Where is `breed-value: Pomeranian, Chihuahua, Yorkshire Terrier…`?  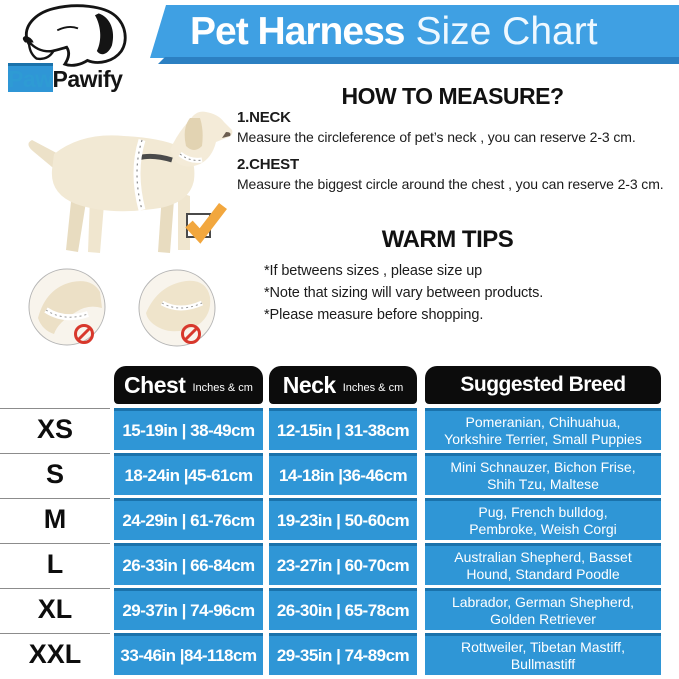
breed-value: Pomeranian, Chihuahua, Yorkshire Terrier… is located at coordinates (543, 429).